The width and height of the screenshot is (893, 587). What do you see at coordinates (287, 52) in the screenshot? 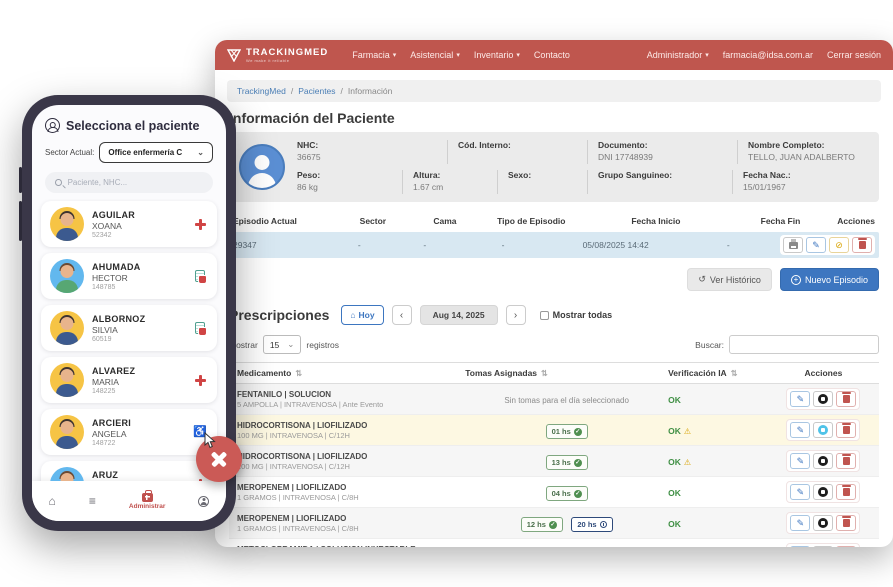
I see `brand-name: TRACKINGMED` at bounding box center [287, 52].